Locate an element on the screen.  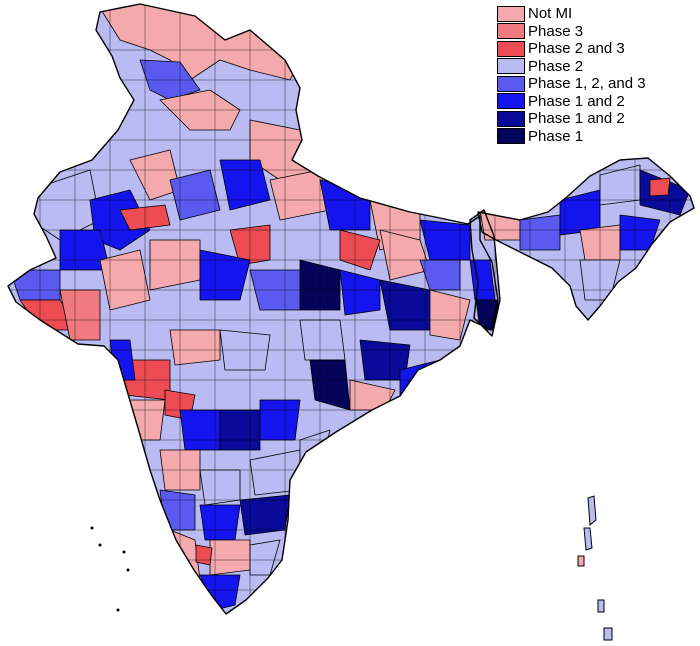
legend-label: Phase 2 and 3 is located at coordinates (576, 49).